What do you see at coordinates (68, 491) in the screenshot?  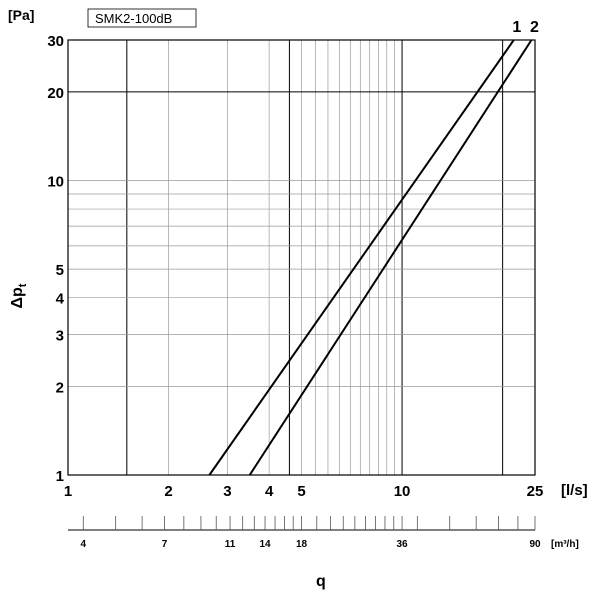 I see `x-tick-label: 1` at bounding box center [68, 491].